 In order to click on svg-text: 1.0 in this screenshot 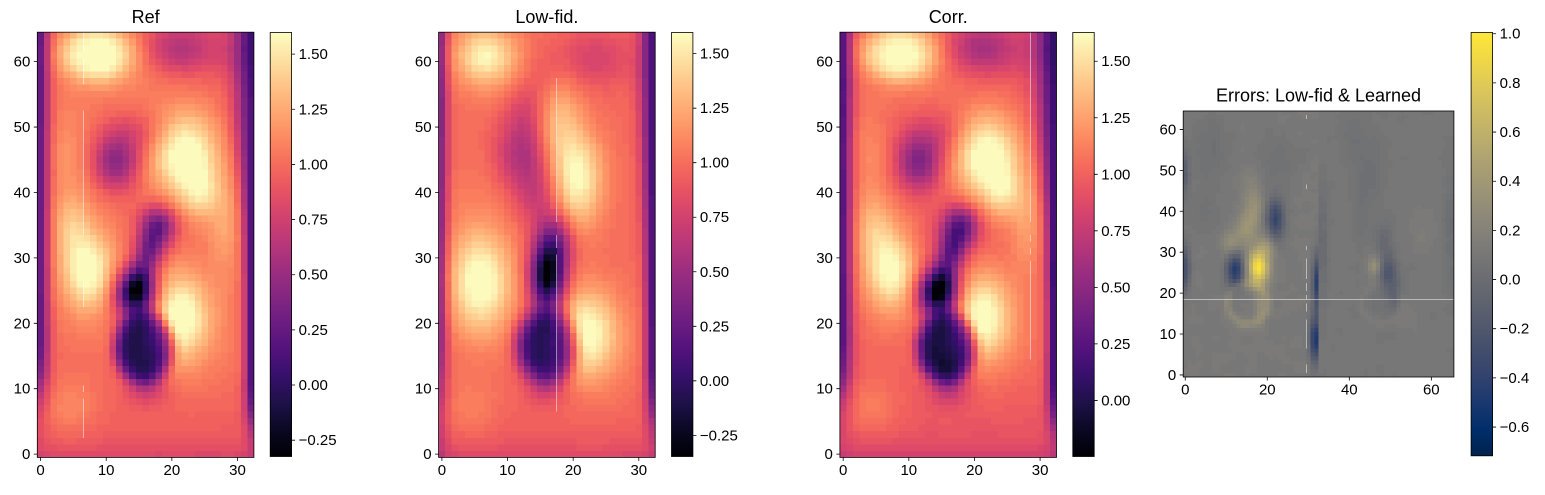, I will do `click(1510, 34)`.